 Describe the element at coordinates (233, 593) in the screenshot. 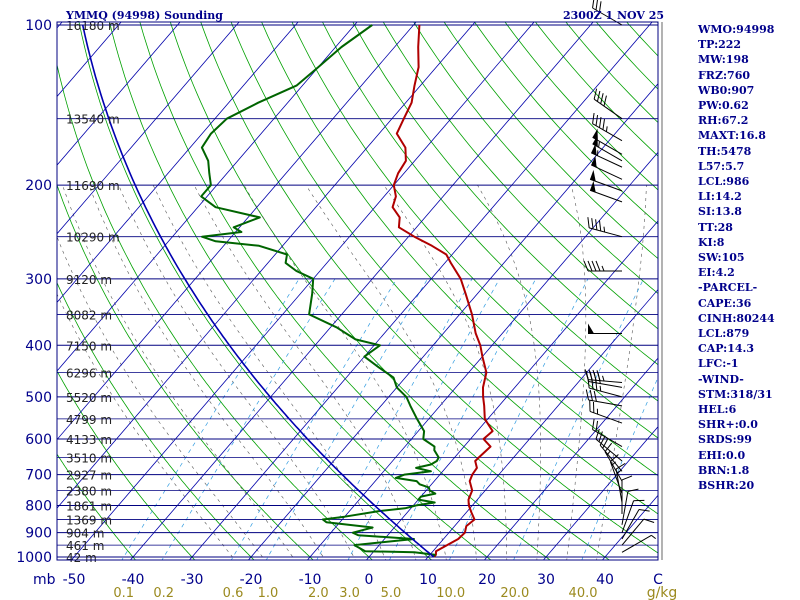

I see `mixing-ratio-label: 0.6` at that location.